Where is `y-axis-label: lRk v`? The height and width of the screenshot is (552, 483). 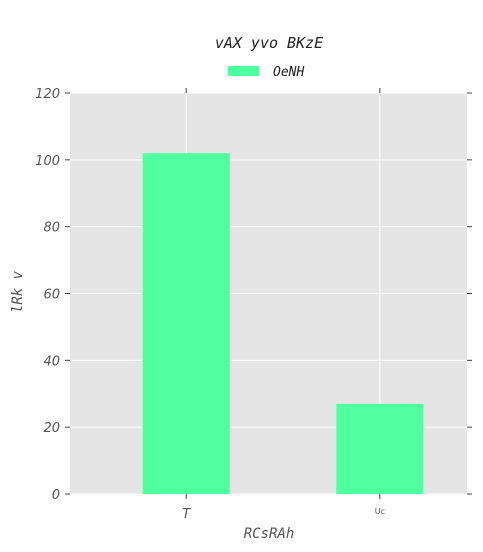
y-axis-label: lRk v is located at coordinates (18, 291).